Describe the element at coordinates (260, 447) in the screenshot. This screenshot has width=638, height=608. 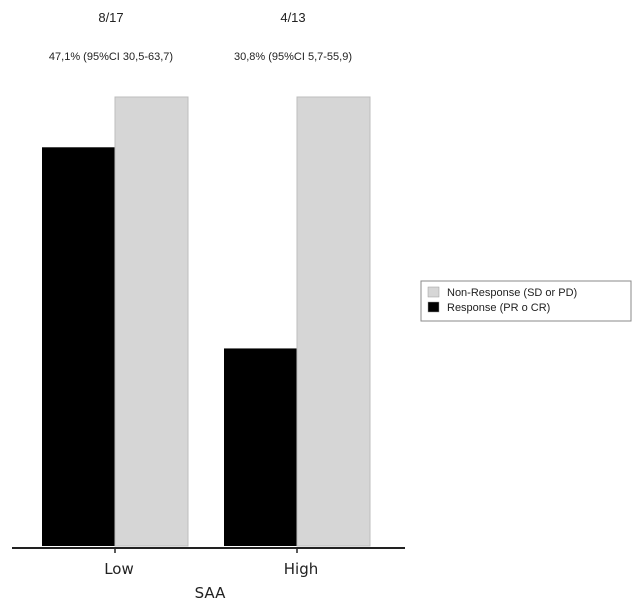
I see `bar-high-response-pr-o-cr` at that location.